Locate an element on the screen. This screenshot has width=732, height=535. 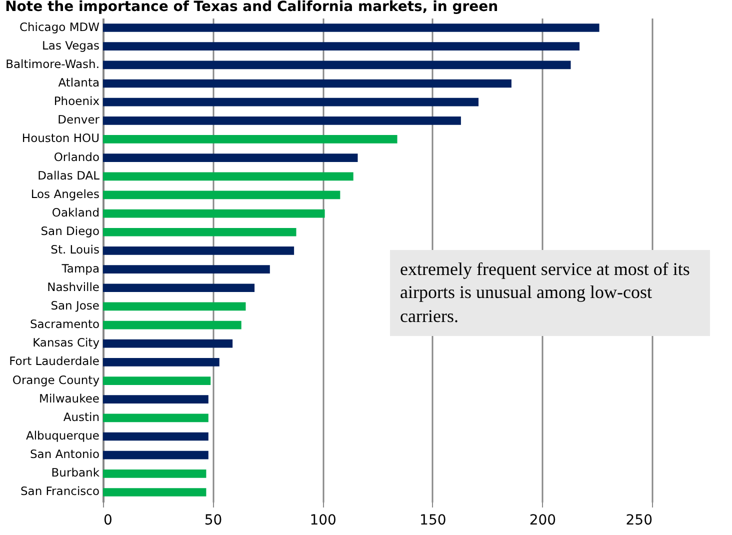
y-tick-label: Kansas City is located at coordinates (66, 343).